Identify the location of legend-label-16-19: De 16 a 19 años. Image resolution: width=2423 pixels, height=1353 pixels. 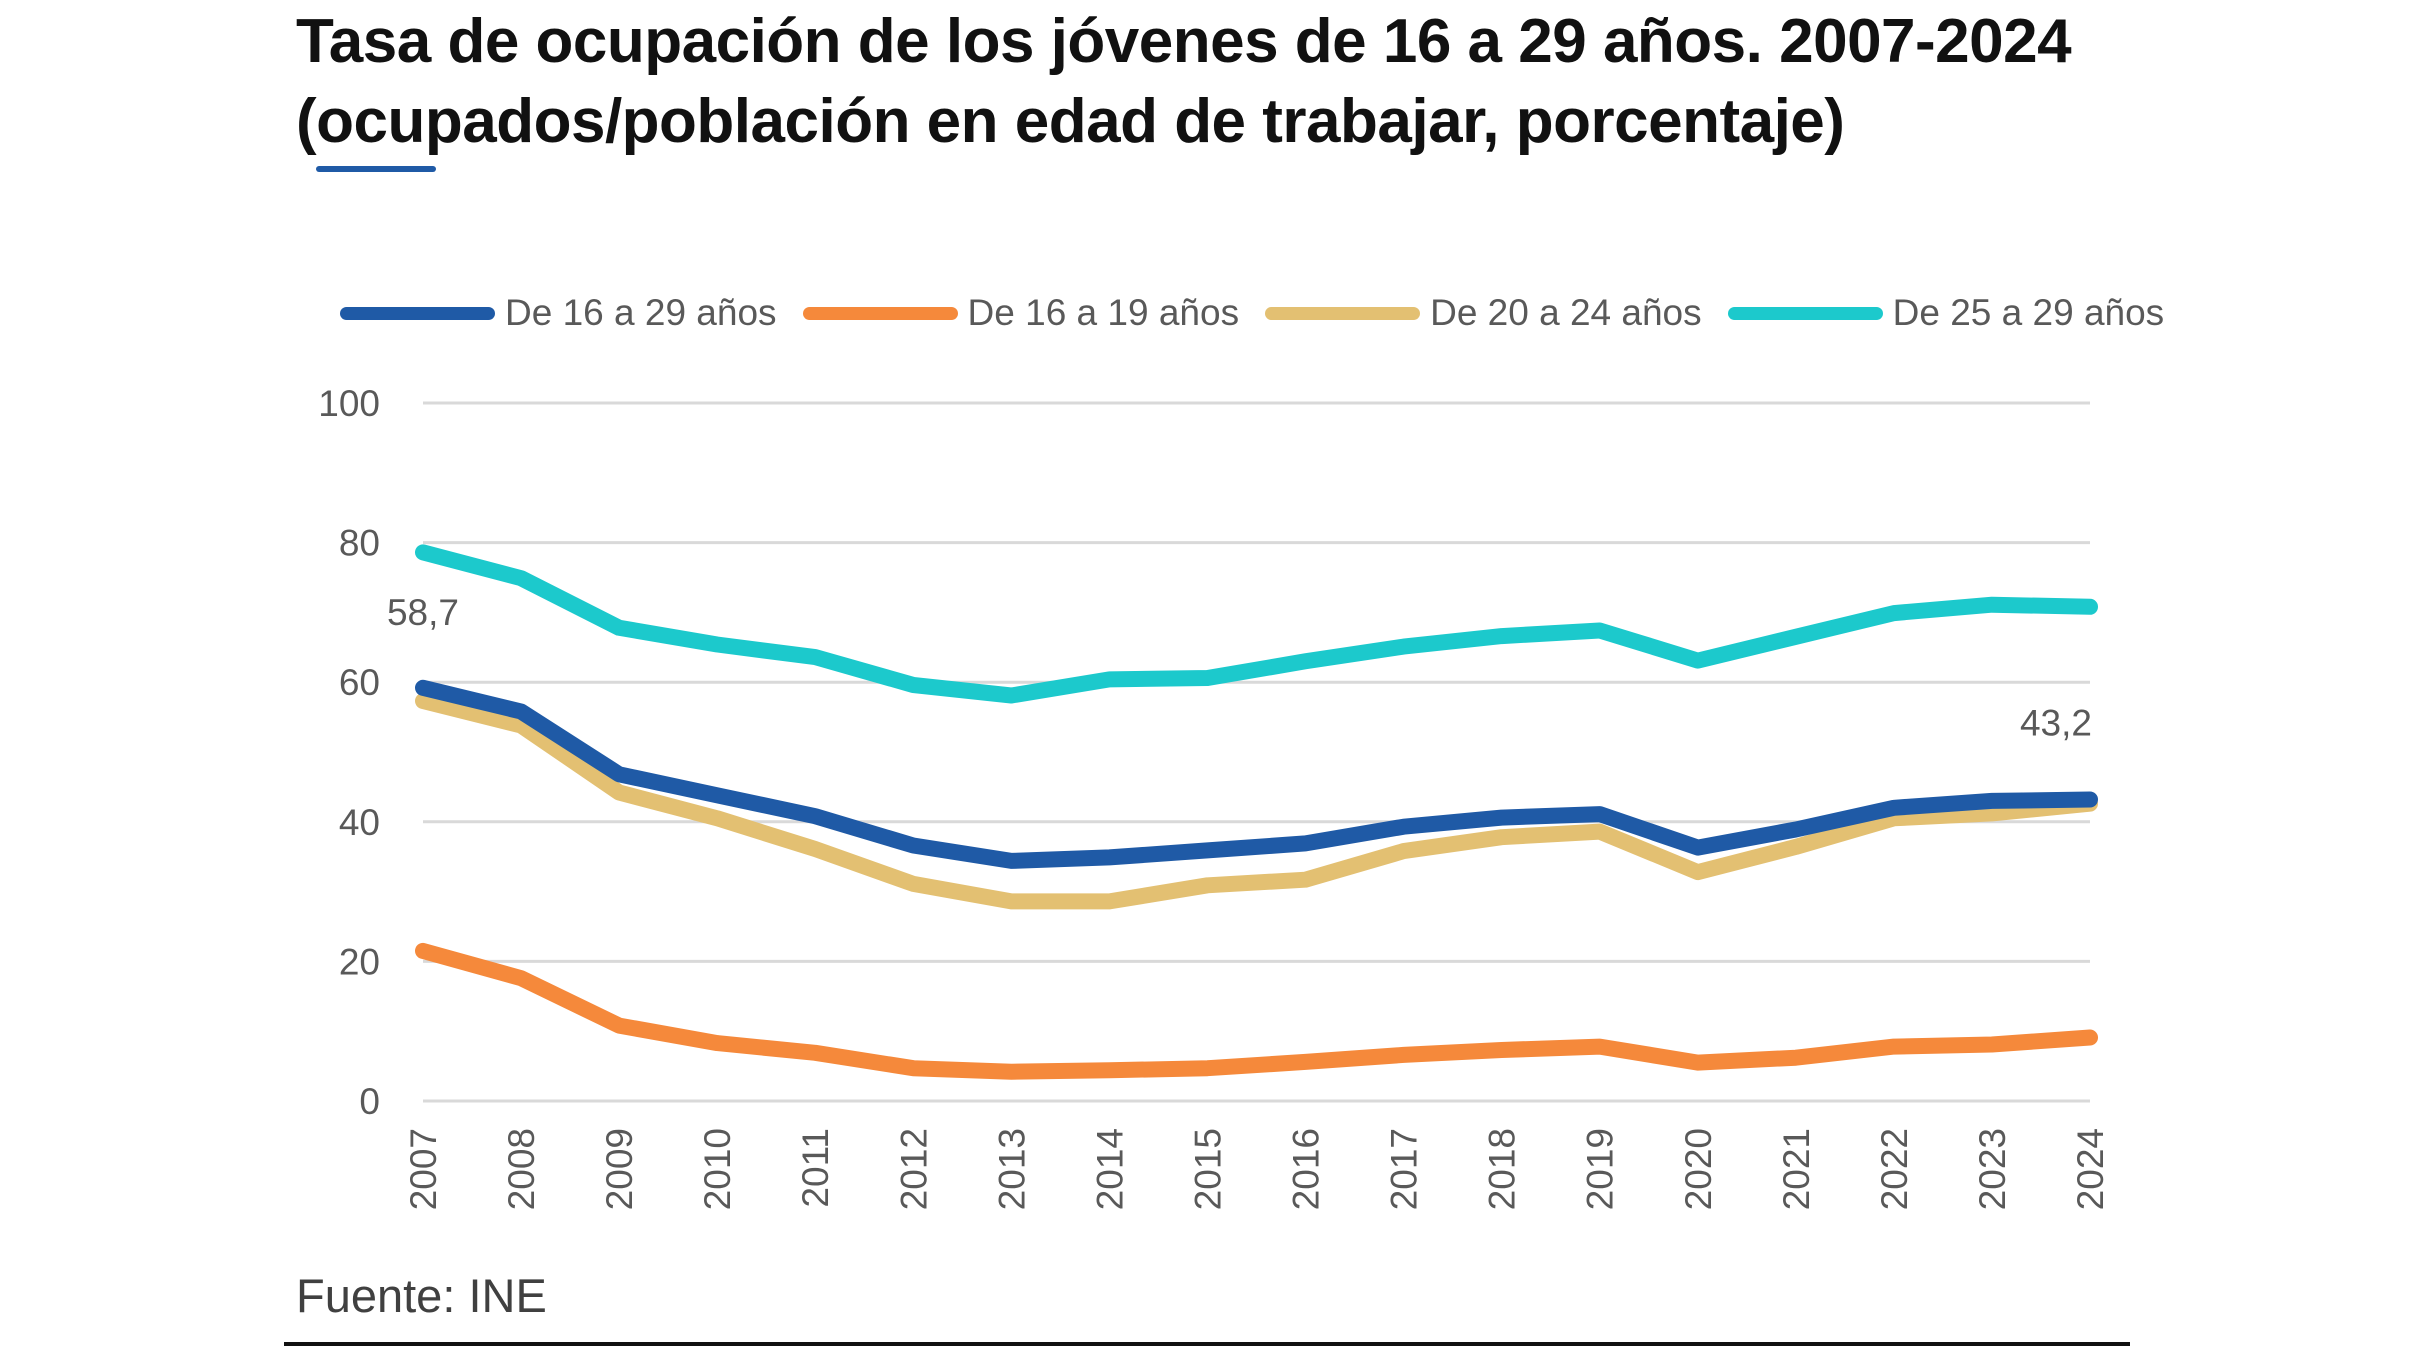
(1103, 312).